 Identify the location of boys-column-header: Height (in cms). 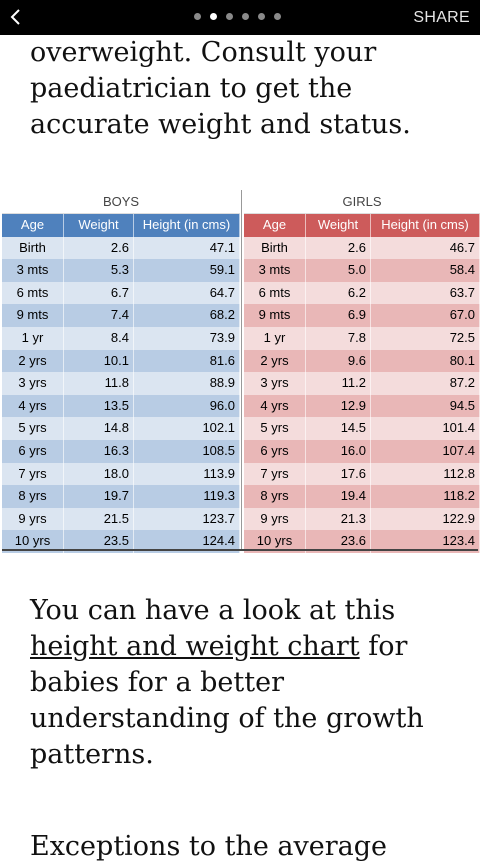
(187, 225).